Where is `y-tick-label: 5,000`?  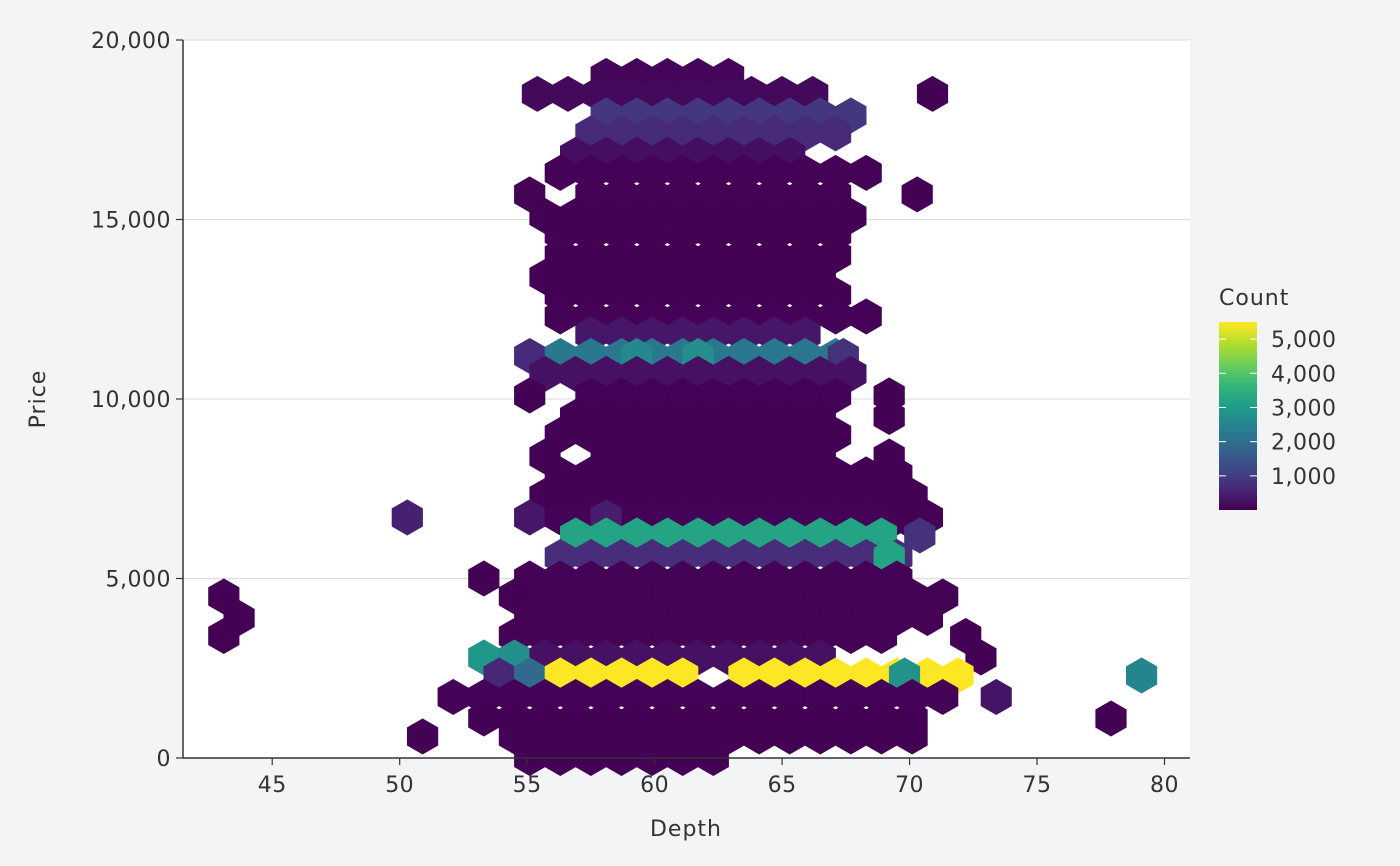 y-tick-label: 5,000 is located at coordinates (138, 580).